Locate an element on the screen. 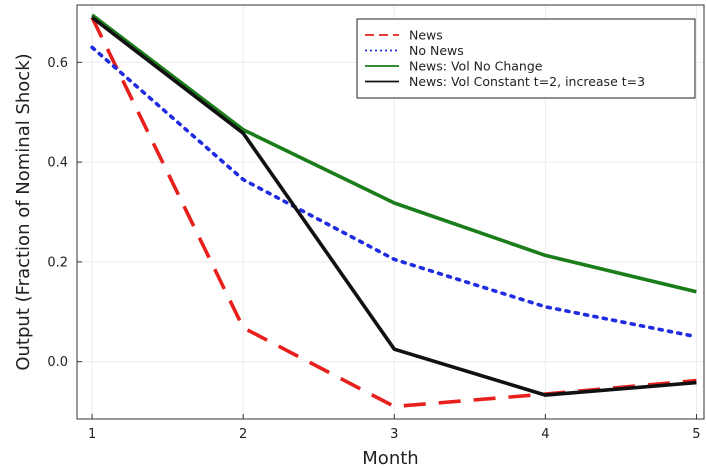 This screenshot has height=468, width=706. y-tick-label: 0.6 is located at coordinates (57, 63).